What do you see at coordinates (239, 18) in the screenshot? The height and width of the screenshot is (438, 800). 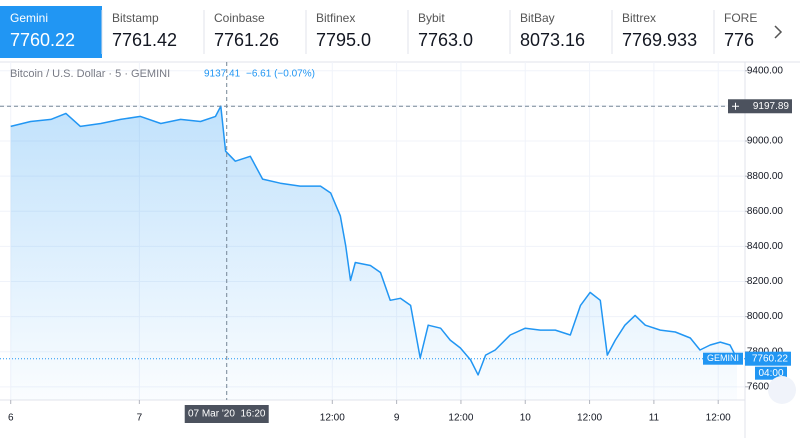 I see `tab-name: Coinbase` at bounding box center [239, 18].